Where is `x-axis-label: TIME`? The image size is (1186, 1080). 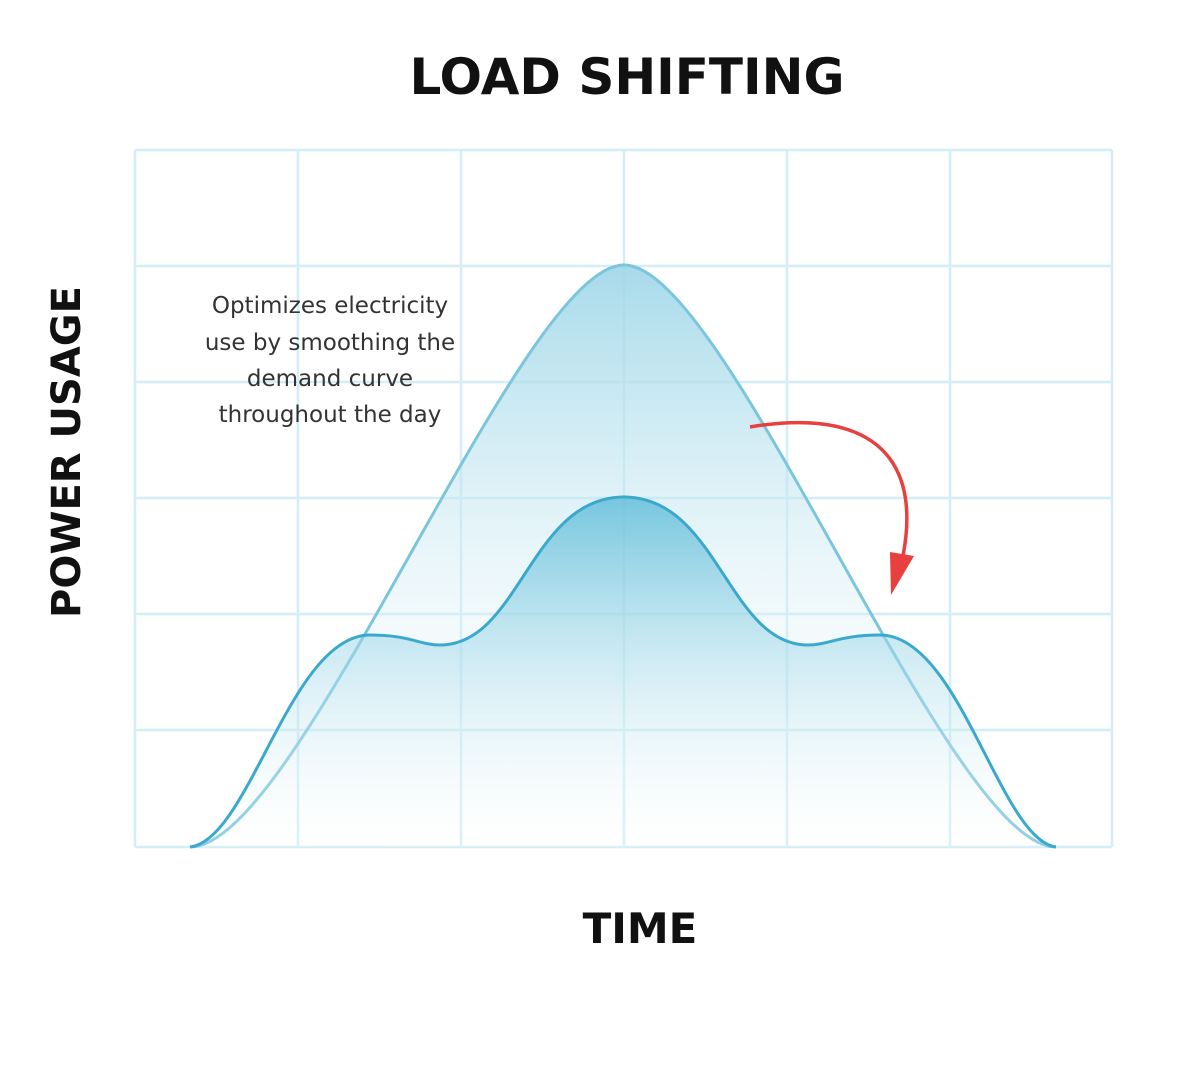
x-axis-label: TIME is located at coordinates (640, 928).